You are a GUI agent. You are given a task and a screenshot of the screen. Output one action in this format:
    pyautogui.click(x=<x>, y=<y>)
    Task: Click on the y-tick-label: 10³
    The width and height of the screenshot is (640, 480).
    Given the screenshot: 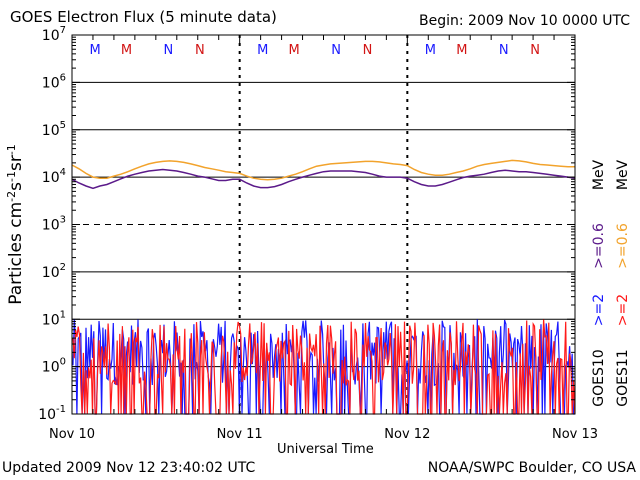 What is the action you would take?
    pyautogui.click(x=54, y=224)
    